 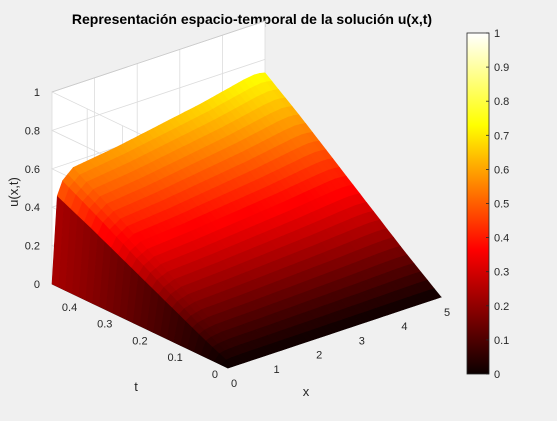 I want to click on surface-patch, so click(x=435, y=294).